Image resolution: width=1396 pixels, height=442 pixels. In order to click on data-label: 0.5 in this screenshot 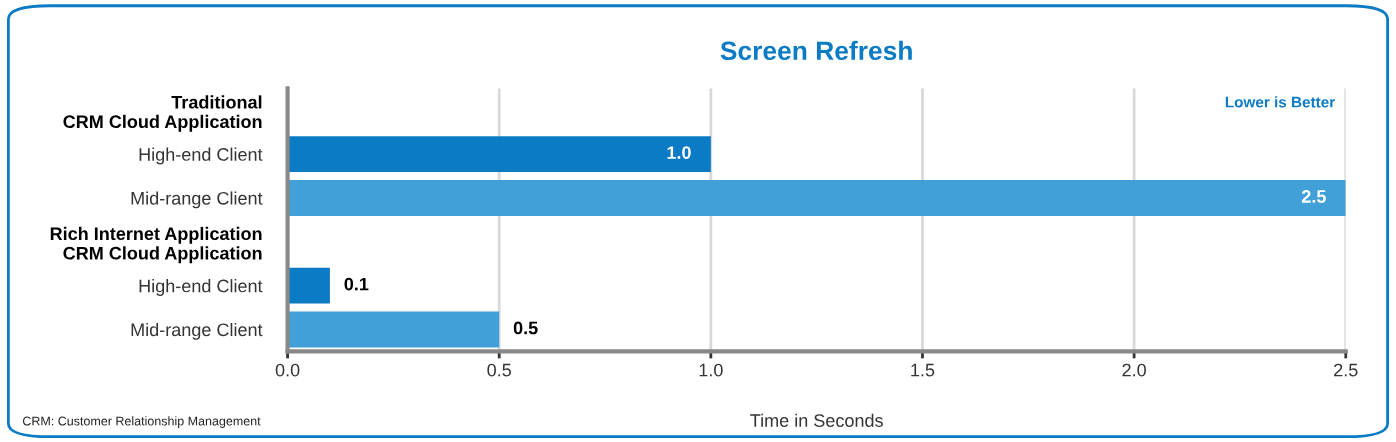, I will do `click(525, 328)`.